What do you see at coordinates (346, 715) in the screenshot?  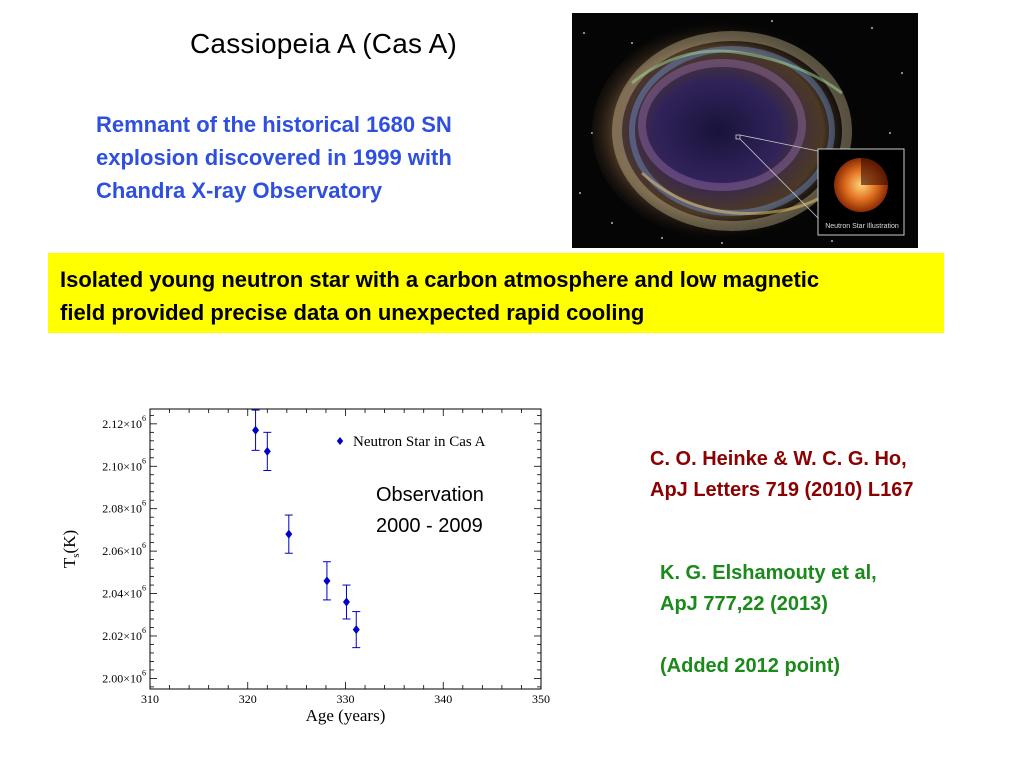 I see `x-axis-label: Age (years)` at bounding box center [346, 715].